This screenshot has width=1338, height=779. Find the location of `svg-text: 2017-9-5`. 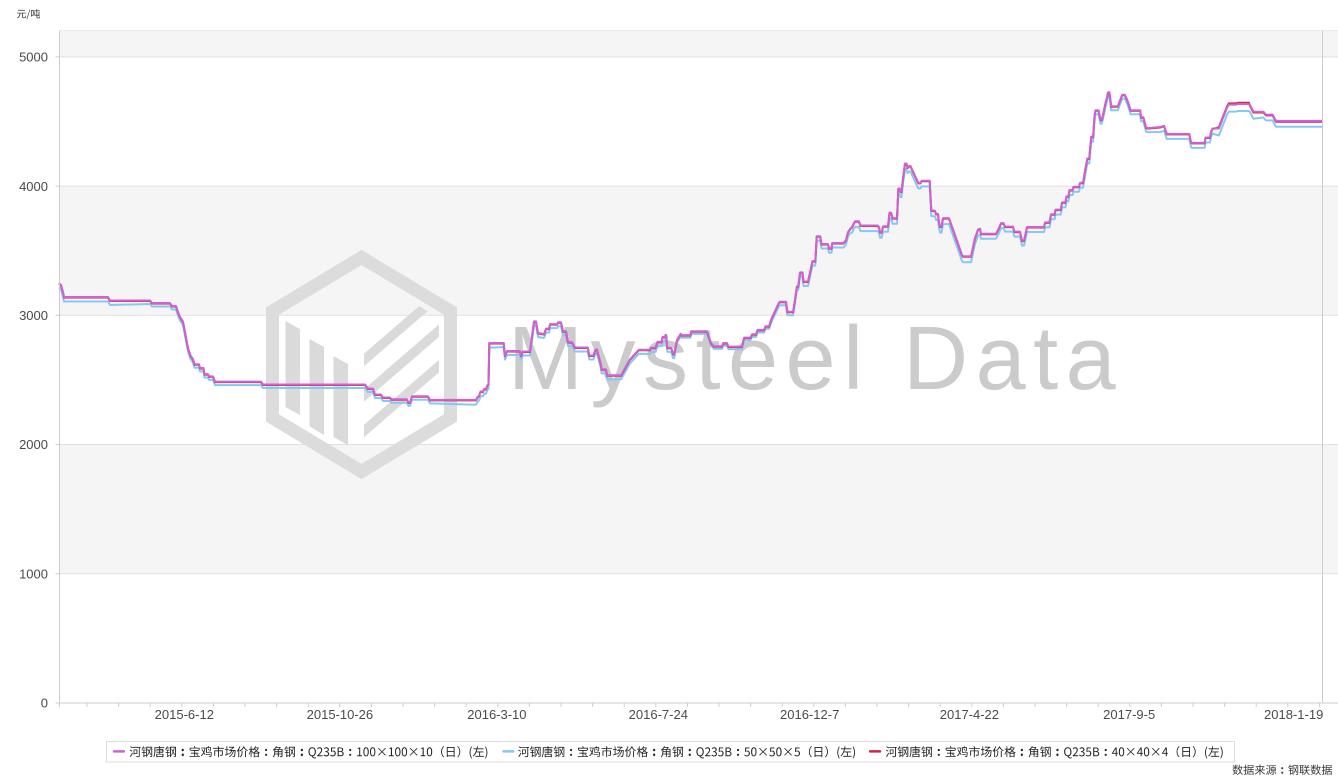

svg-text: 2017-9-5 is located at coordinates (1129, 714).